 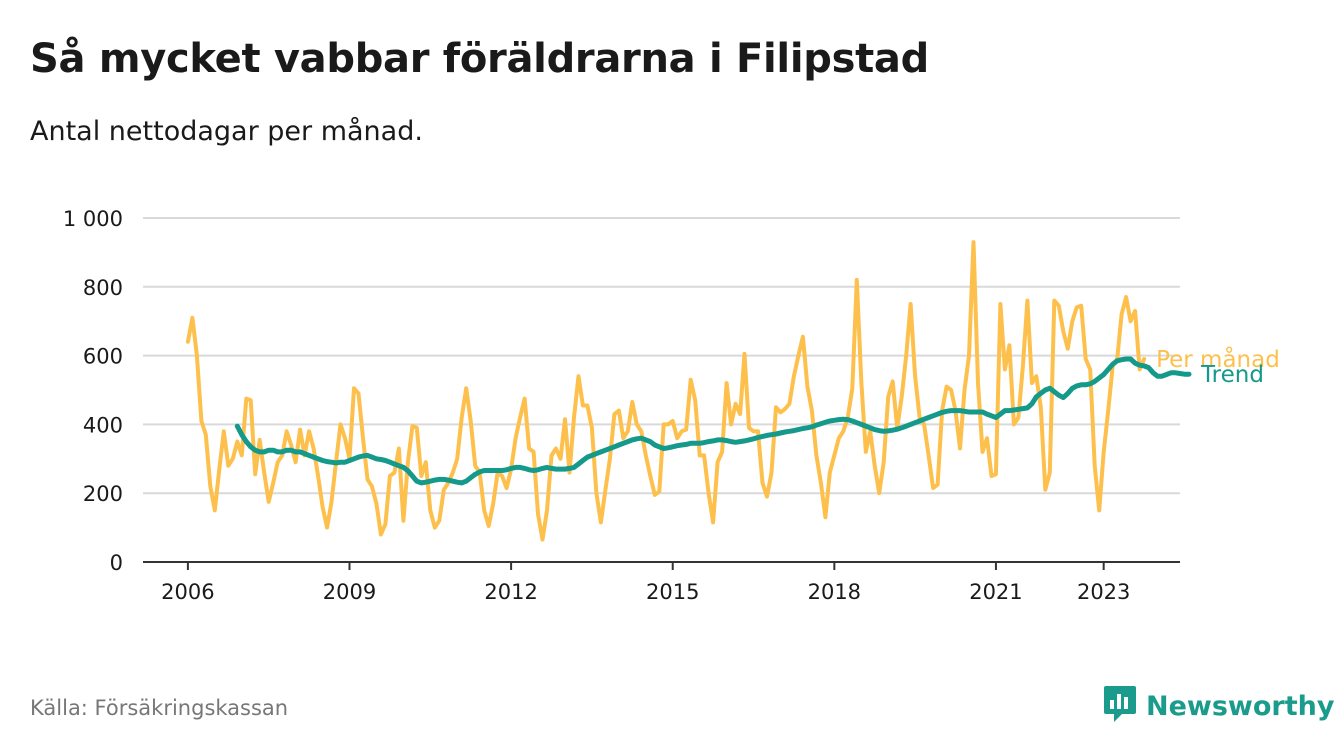 What do you see at coordinates (103, 288) in the screenshot?
I see `y-tick-label: 800` at bounding box center [103, 288].